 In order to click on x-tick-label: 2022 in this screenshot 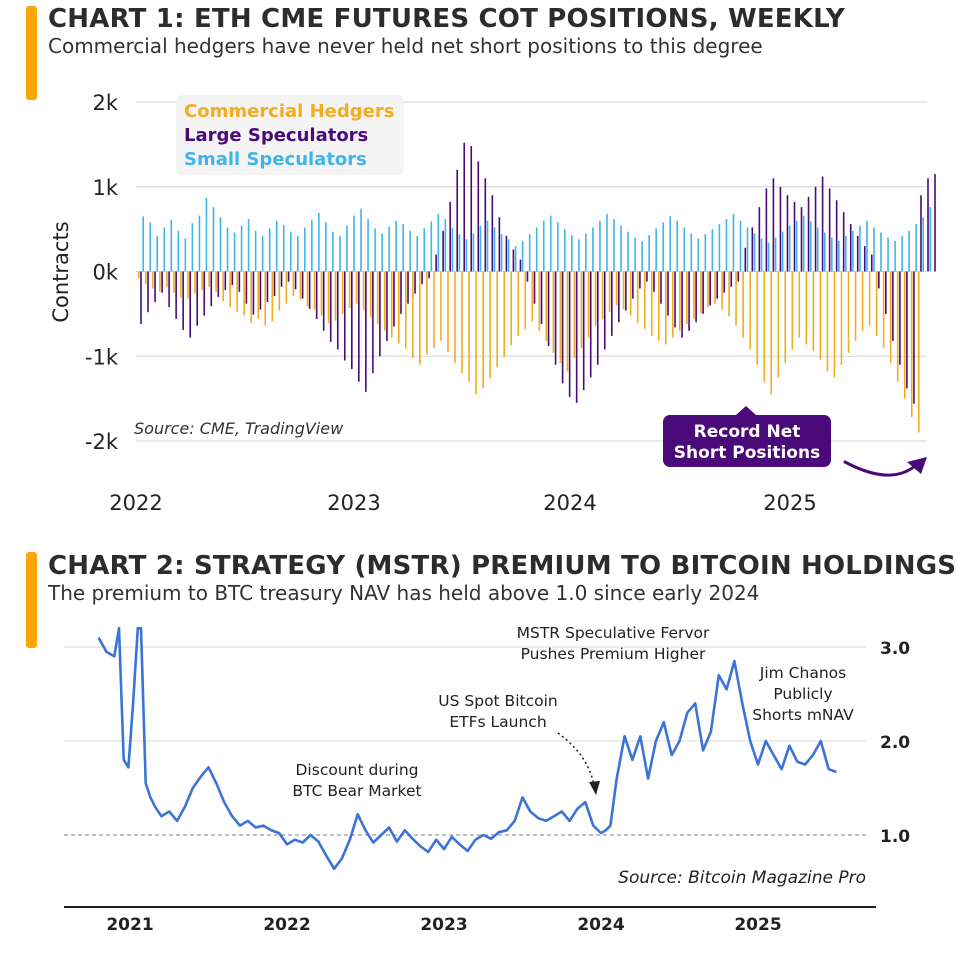, I will do `click(135, 503)`.